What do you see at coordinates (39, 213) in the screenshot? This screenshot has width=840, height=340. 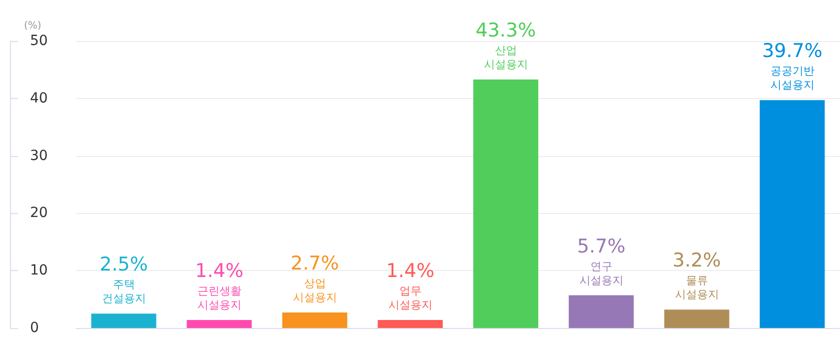 I see `y-tick-label: 20` at bounding box center [39, 213].